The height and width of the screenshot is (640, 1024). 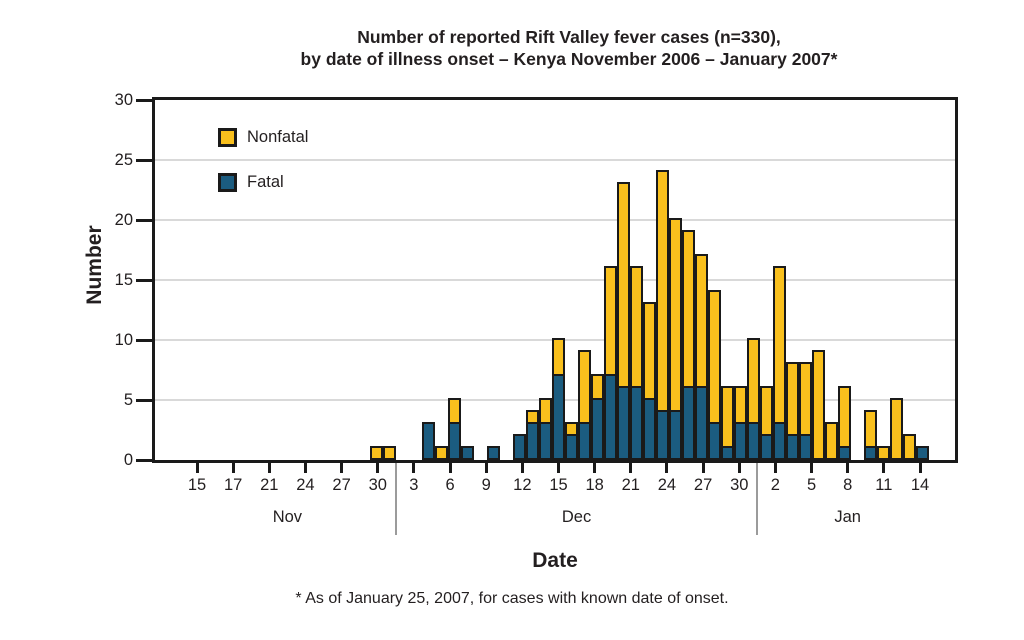 I want to click on y-tick-label: 0, so click(x=128, y=460).